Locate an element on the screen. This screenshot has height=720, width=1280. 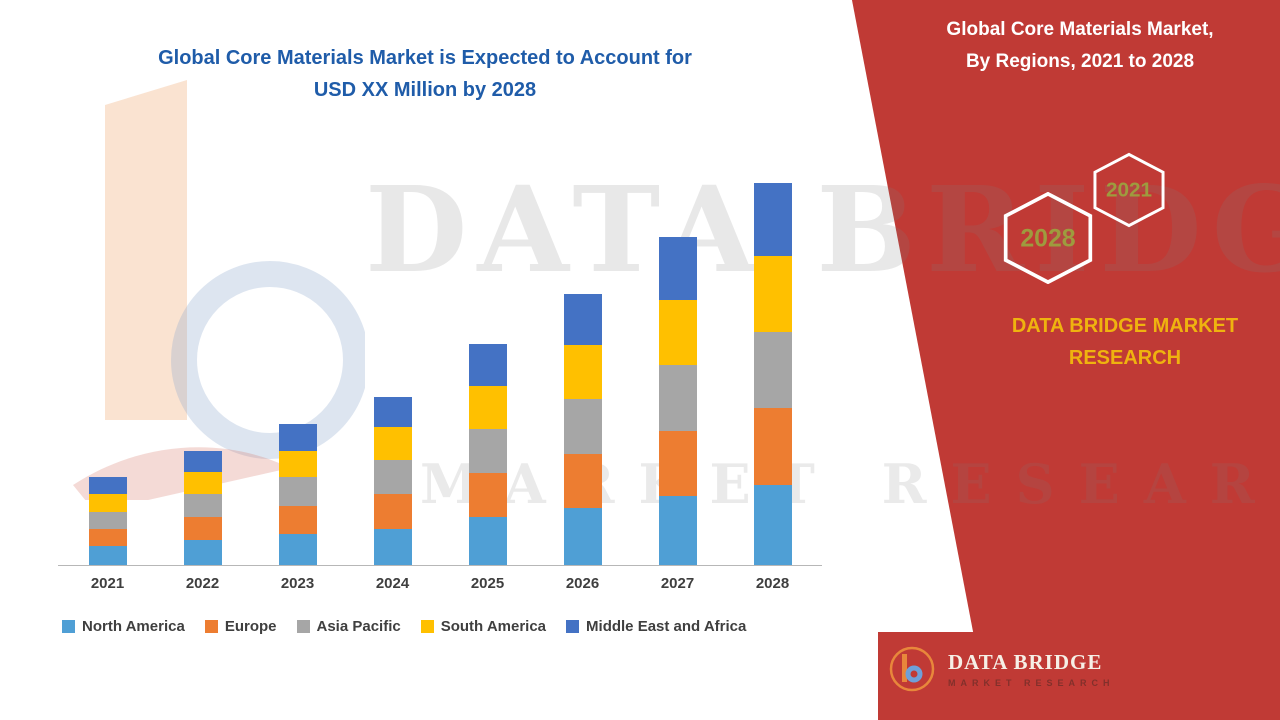
bar-2028 is located at coordinates (772, 374).